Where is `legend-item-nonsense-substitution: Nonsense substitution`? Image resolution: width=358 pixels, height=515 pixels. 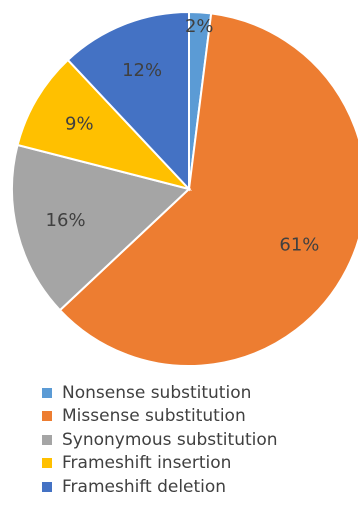 legend-item-nonsense-substitution: Nonsense substitution is located at coordinates (200, 393).